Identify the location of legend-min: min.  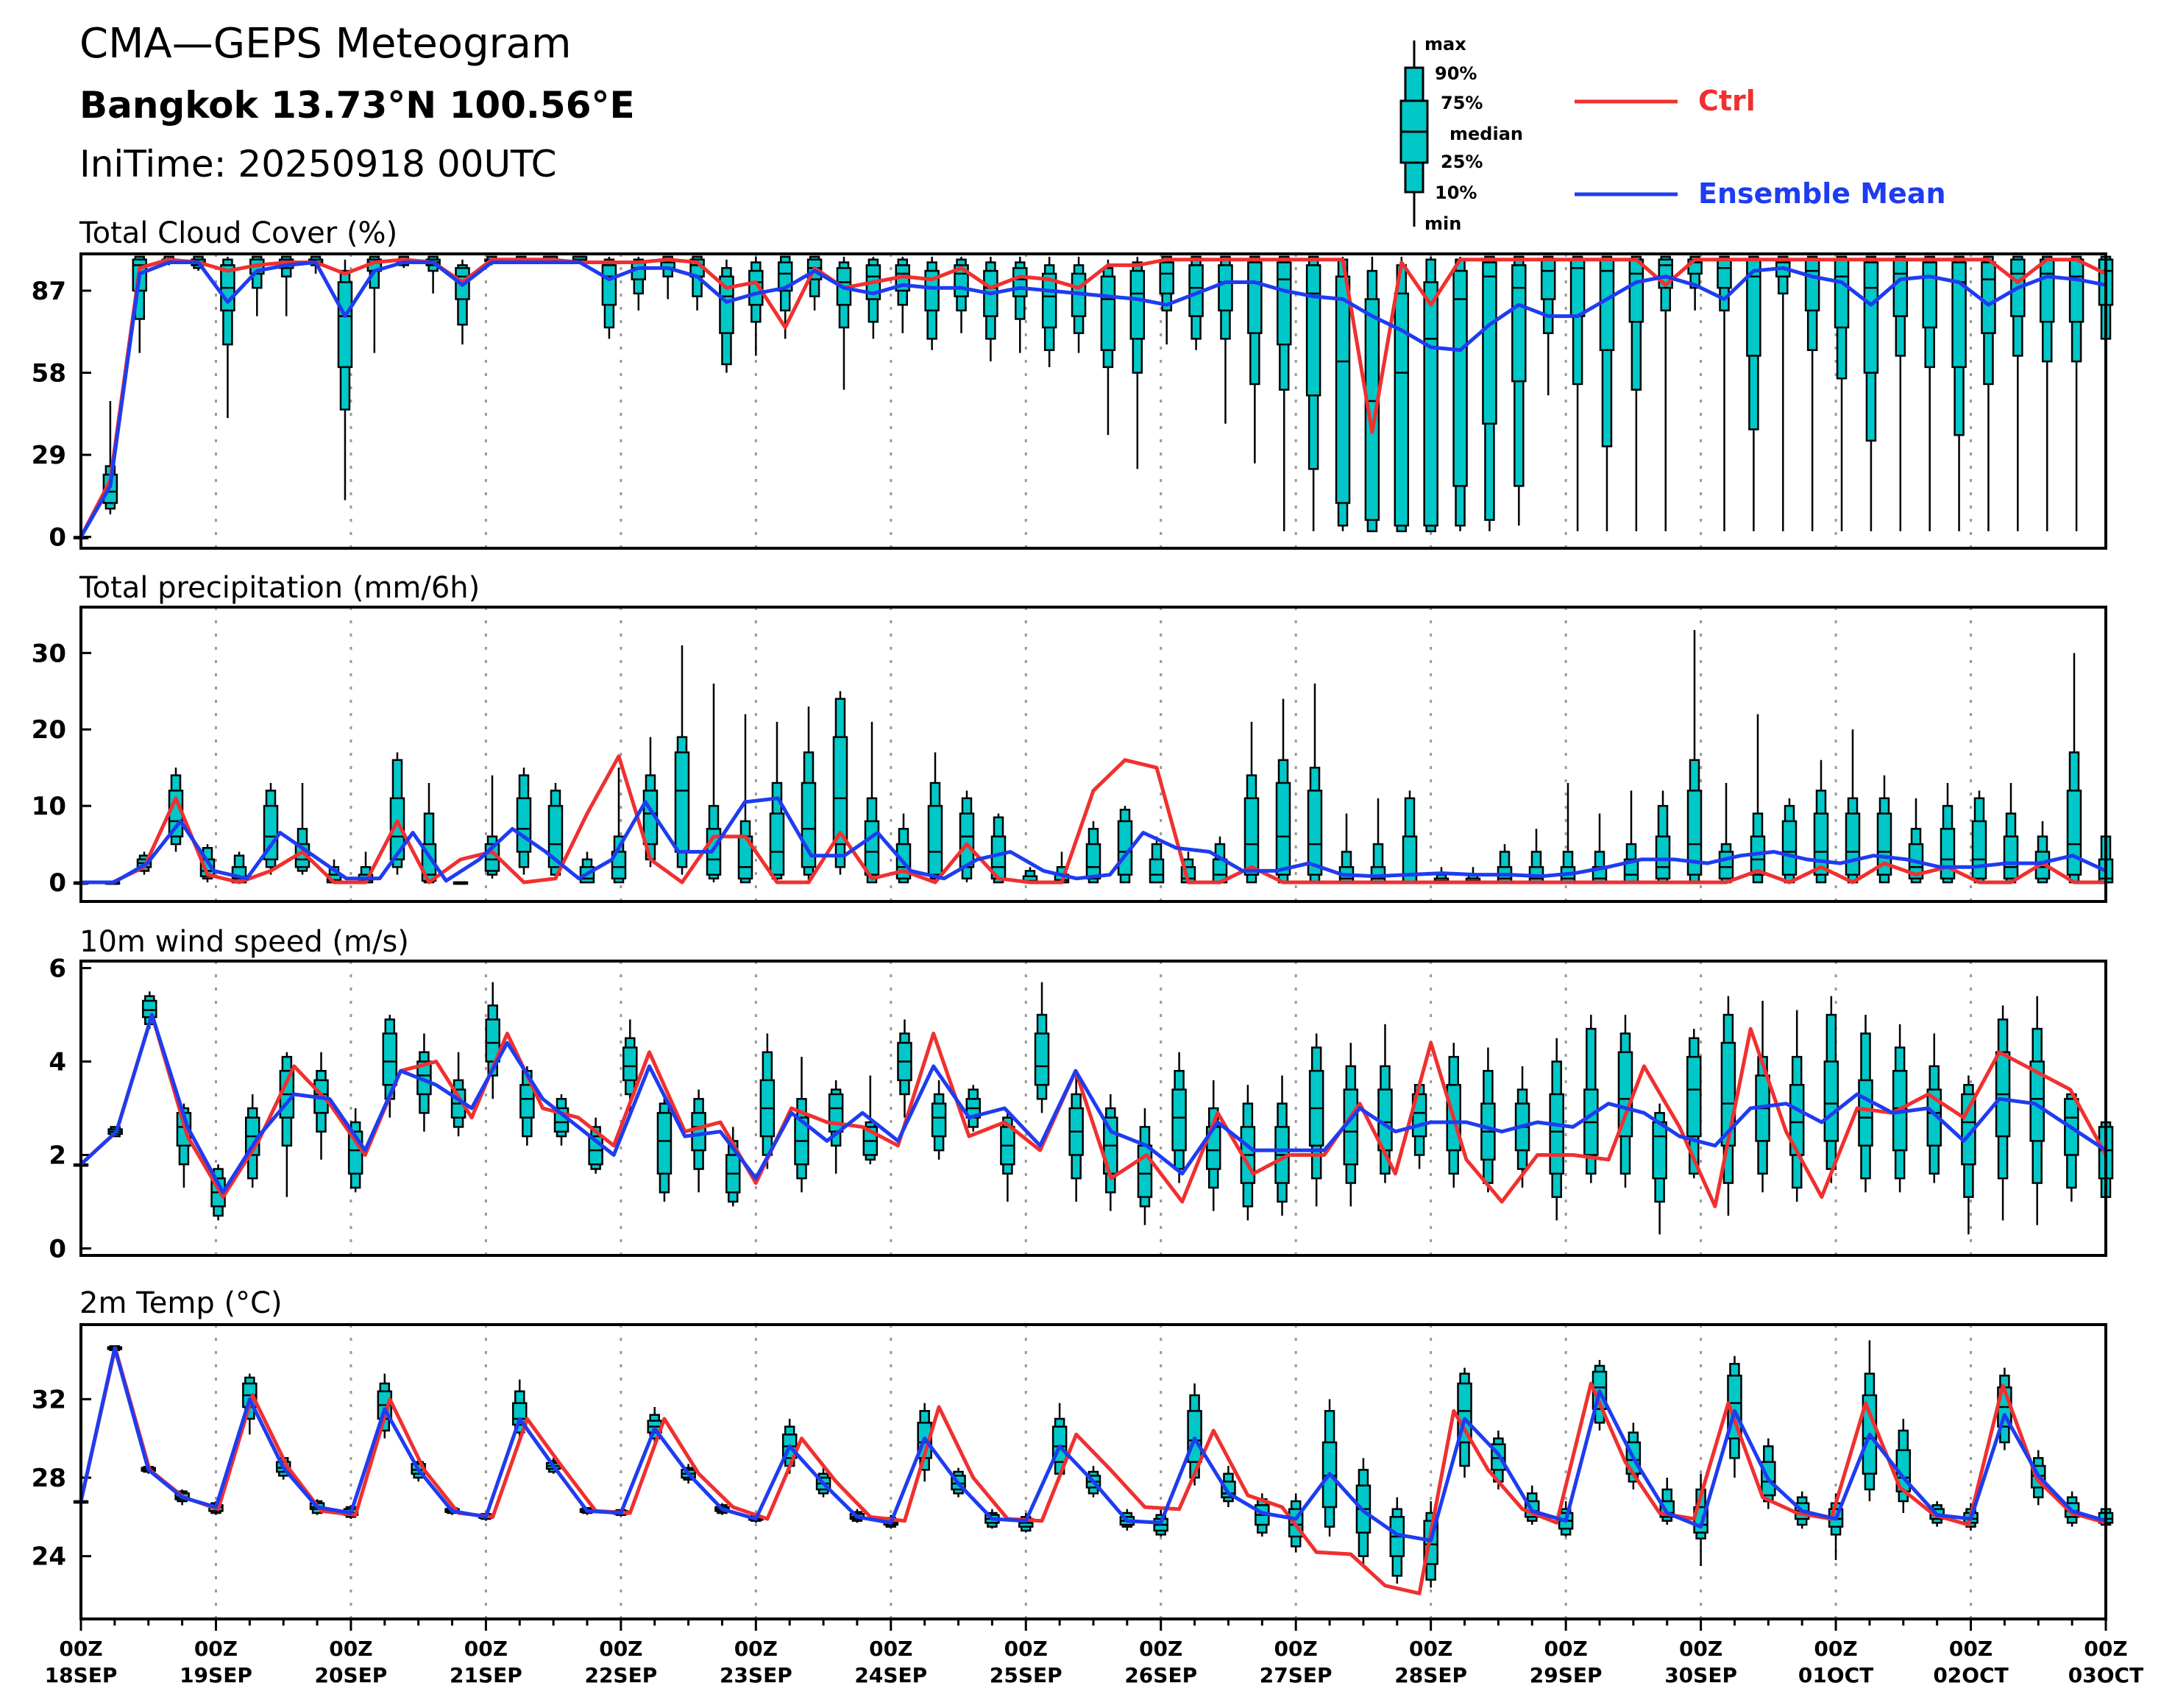
(1442, 223).